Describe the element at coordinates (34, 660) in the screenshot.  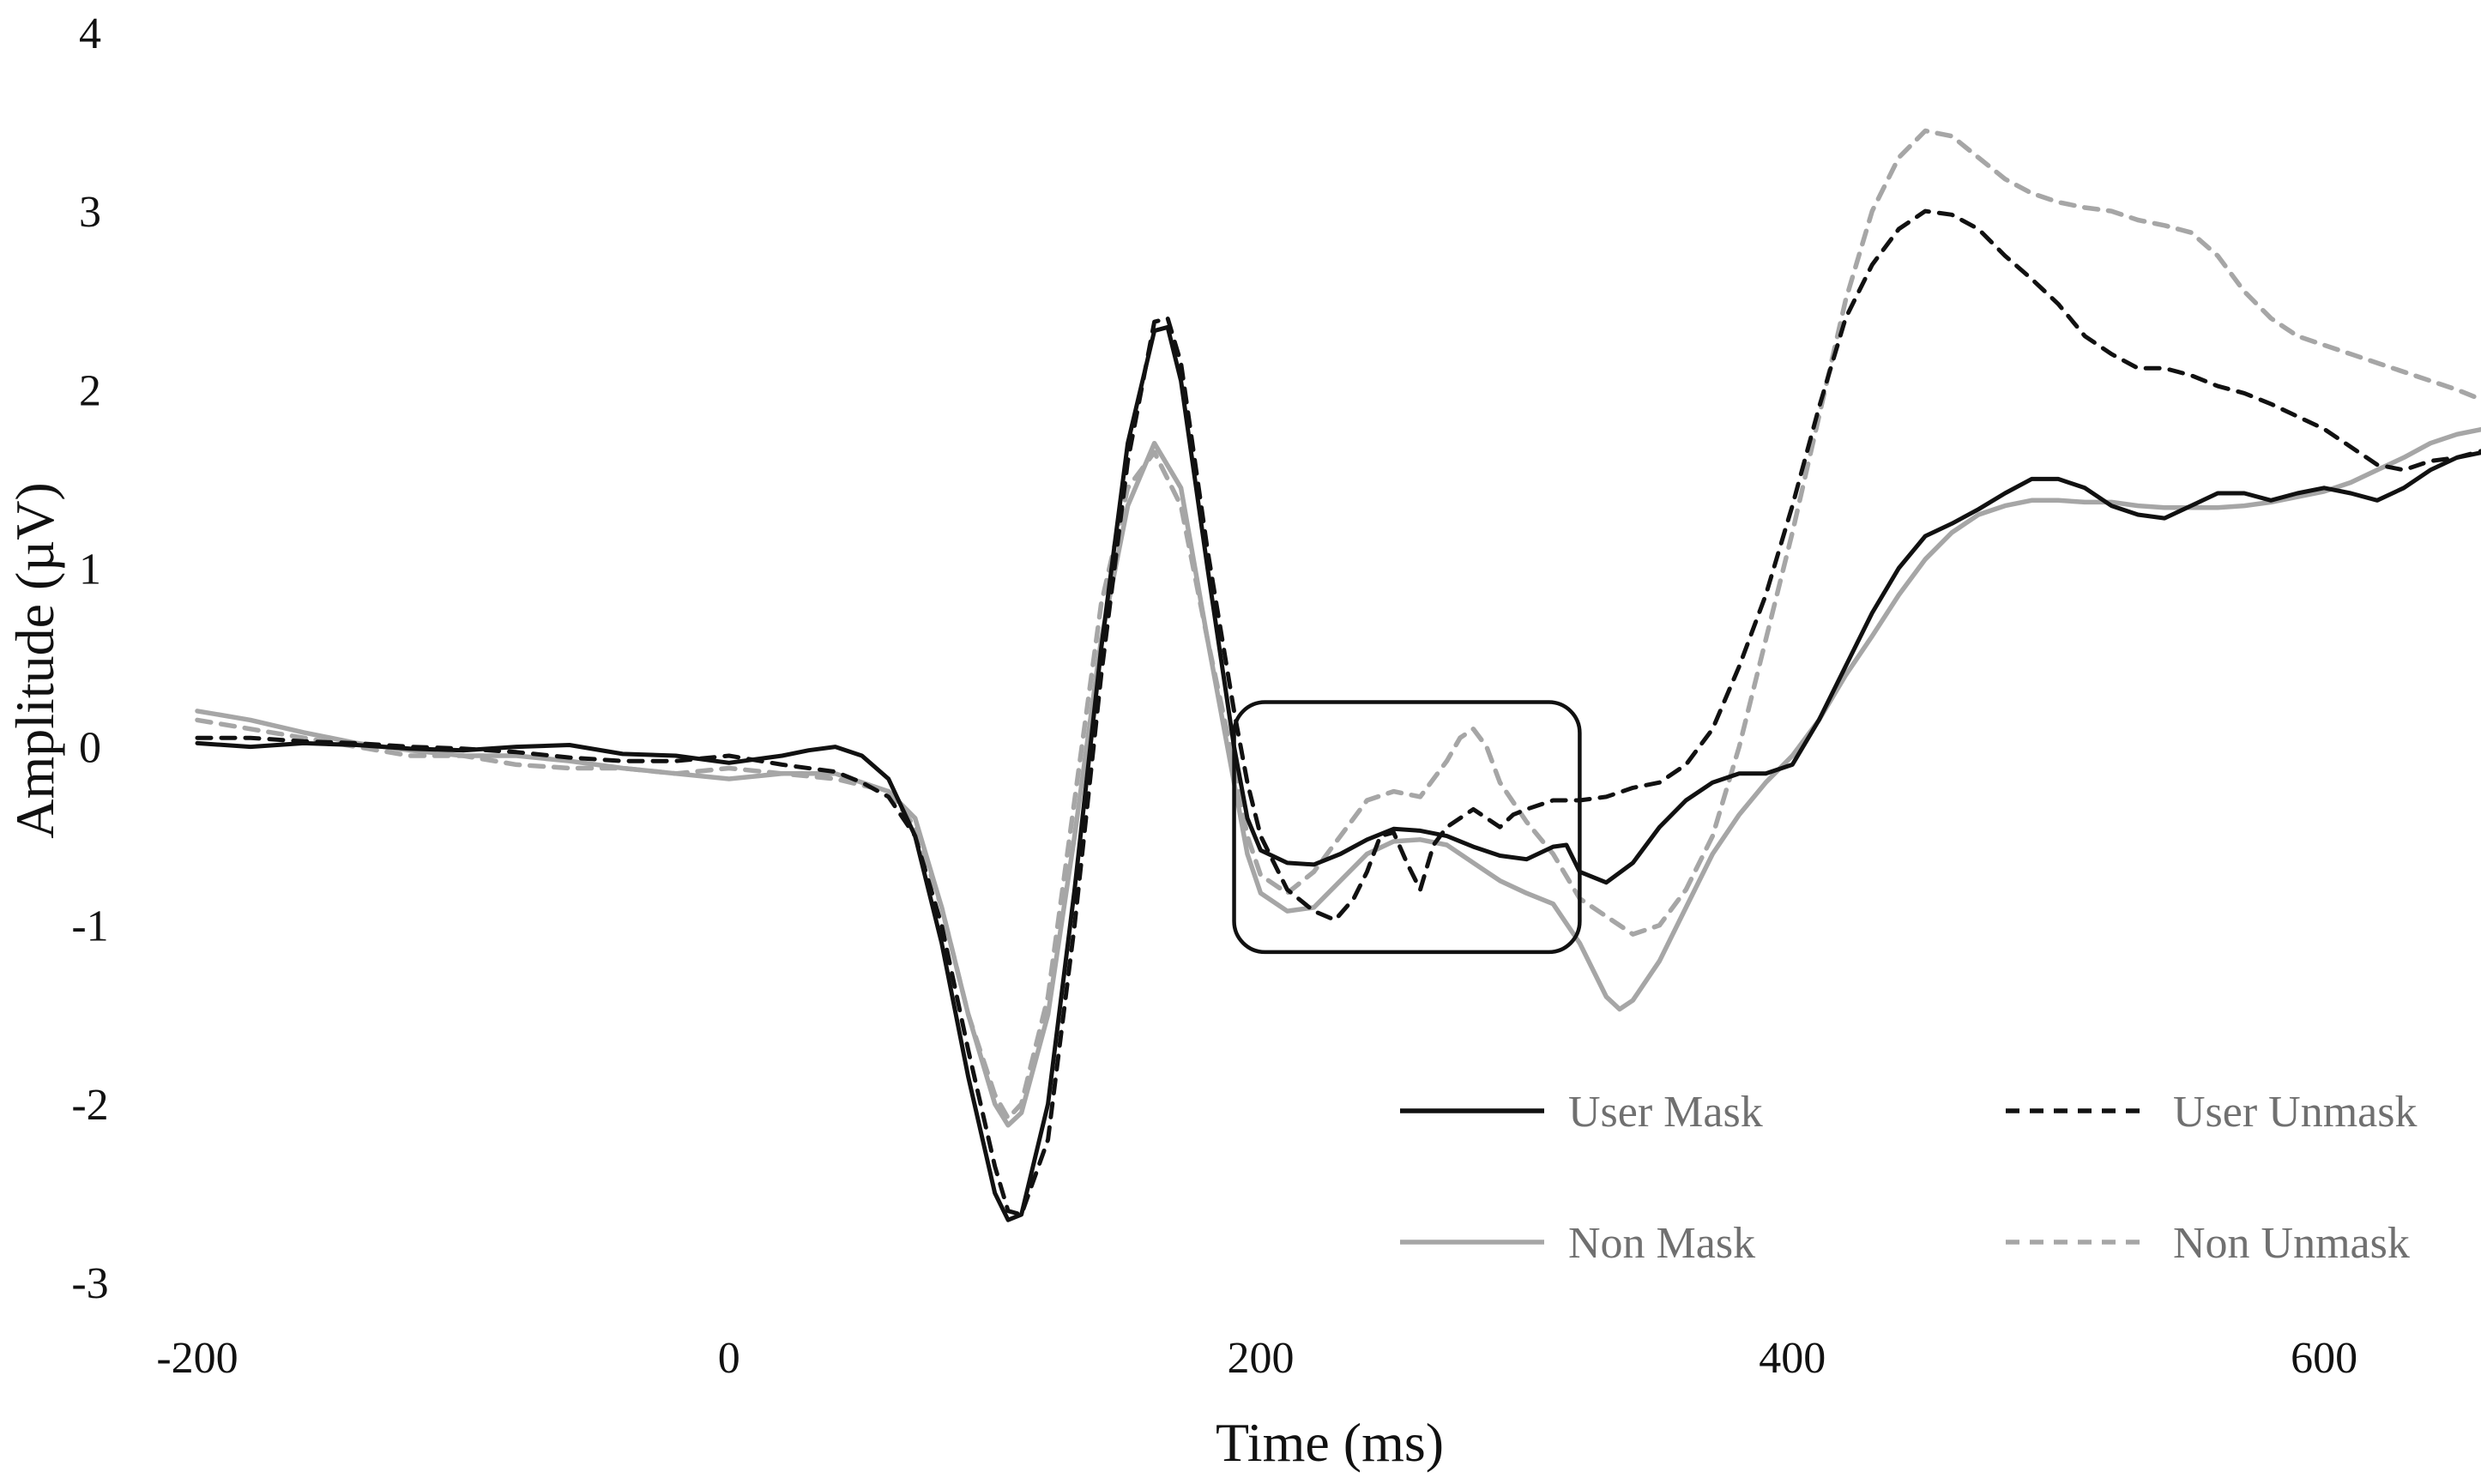
I see `y-axis-title: Amplitude (µV)` at that location.